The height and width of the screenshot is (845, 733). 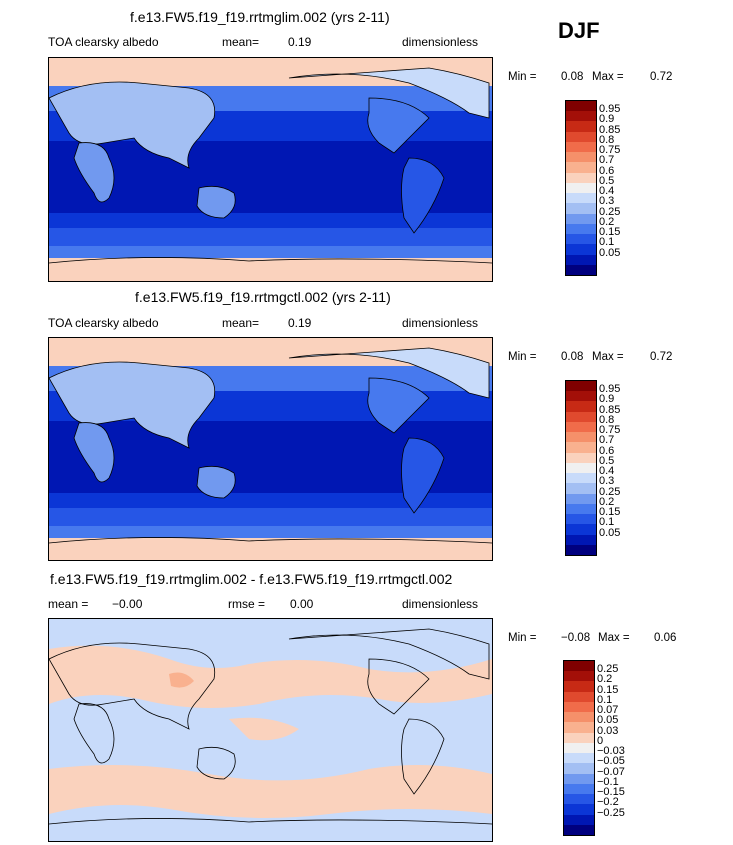 I want to click on colorbar-tick-label: −0.1, so click(x=608, y=781).